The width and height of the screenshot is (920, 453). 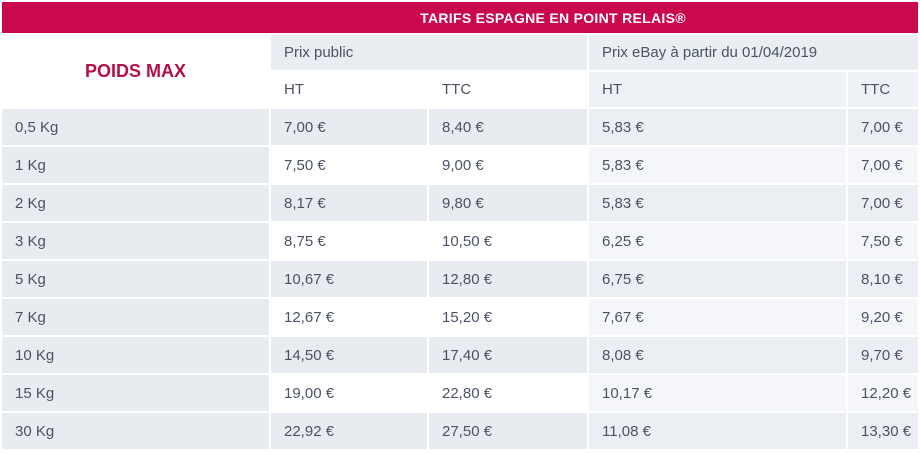 I want to click on table-row: 7 Kg 12,67 € 15,20 € 7,67 € 9,20 €, so click(x=460, y=317).